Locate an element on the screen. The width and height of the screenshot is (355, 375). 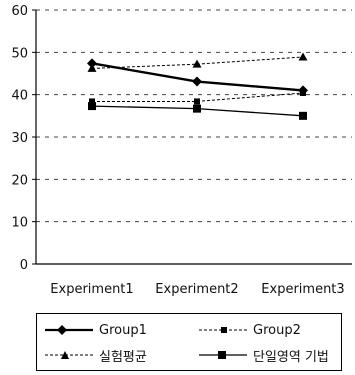
legend-item-experiment-average: 실험평균 is located at coordinates (95, 355).